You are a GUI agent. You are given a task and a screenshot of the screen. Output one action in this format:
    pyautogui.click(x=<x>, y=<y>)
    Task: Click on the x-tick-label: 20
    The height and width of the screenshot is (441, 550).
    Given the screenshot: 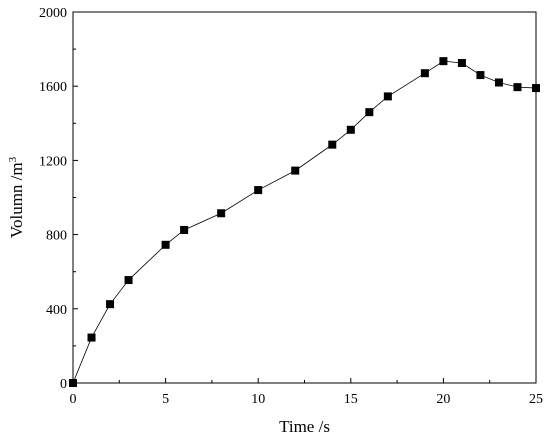 What is the action you would take?
    pyautogui.click(x=443, y=399)
    